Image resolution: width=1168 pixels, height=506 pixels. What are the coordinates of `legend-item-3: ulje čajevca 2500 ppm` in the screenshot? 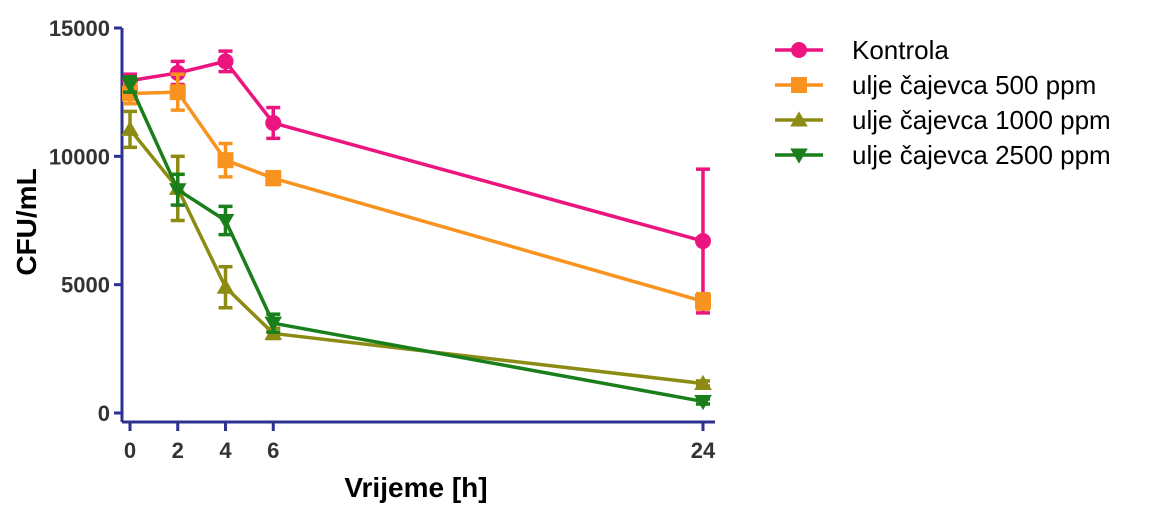 It's located at (943, 155).